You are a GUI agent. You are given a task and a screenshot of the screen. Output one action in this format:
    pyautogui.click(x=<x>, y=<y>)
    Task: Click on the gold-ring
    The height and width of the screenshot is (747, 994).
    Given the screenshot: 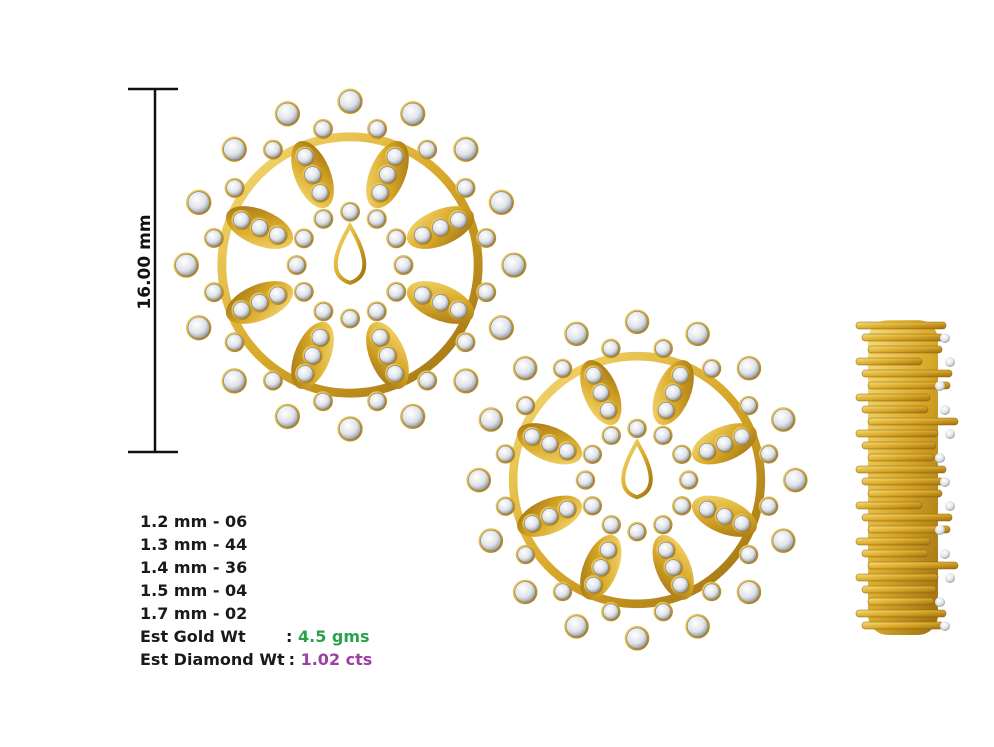 What is the action you would take?
    pyautogui.click(x=637, y=480)
    